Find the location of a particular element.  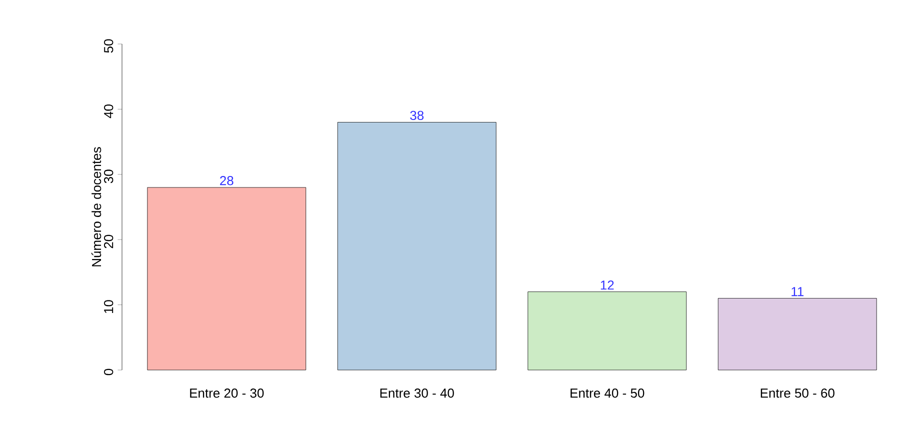

y-tick-label: 30 is located at coordinates (109, 177).